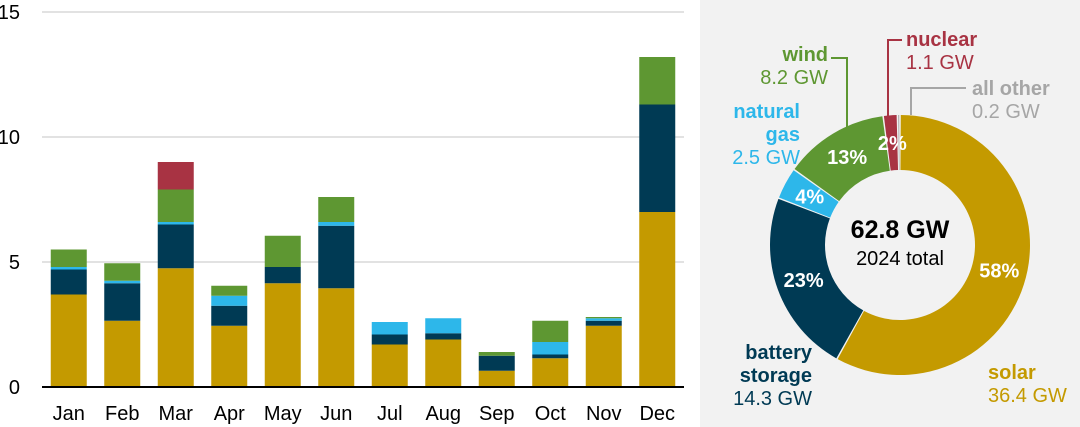 Image resolution: width=1080 pixels, height=427 pixels. Describe the element at coordinates (176, 414) in the screenshot. I see `x-tick-label: Mar` at that location.